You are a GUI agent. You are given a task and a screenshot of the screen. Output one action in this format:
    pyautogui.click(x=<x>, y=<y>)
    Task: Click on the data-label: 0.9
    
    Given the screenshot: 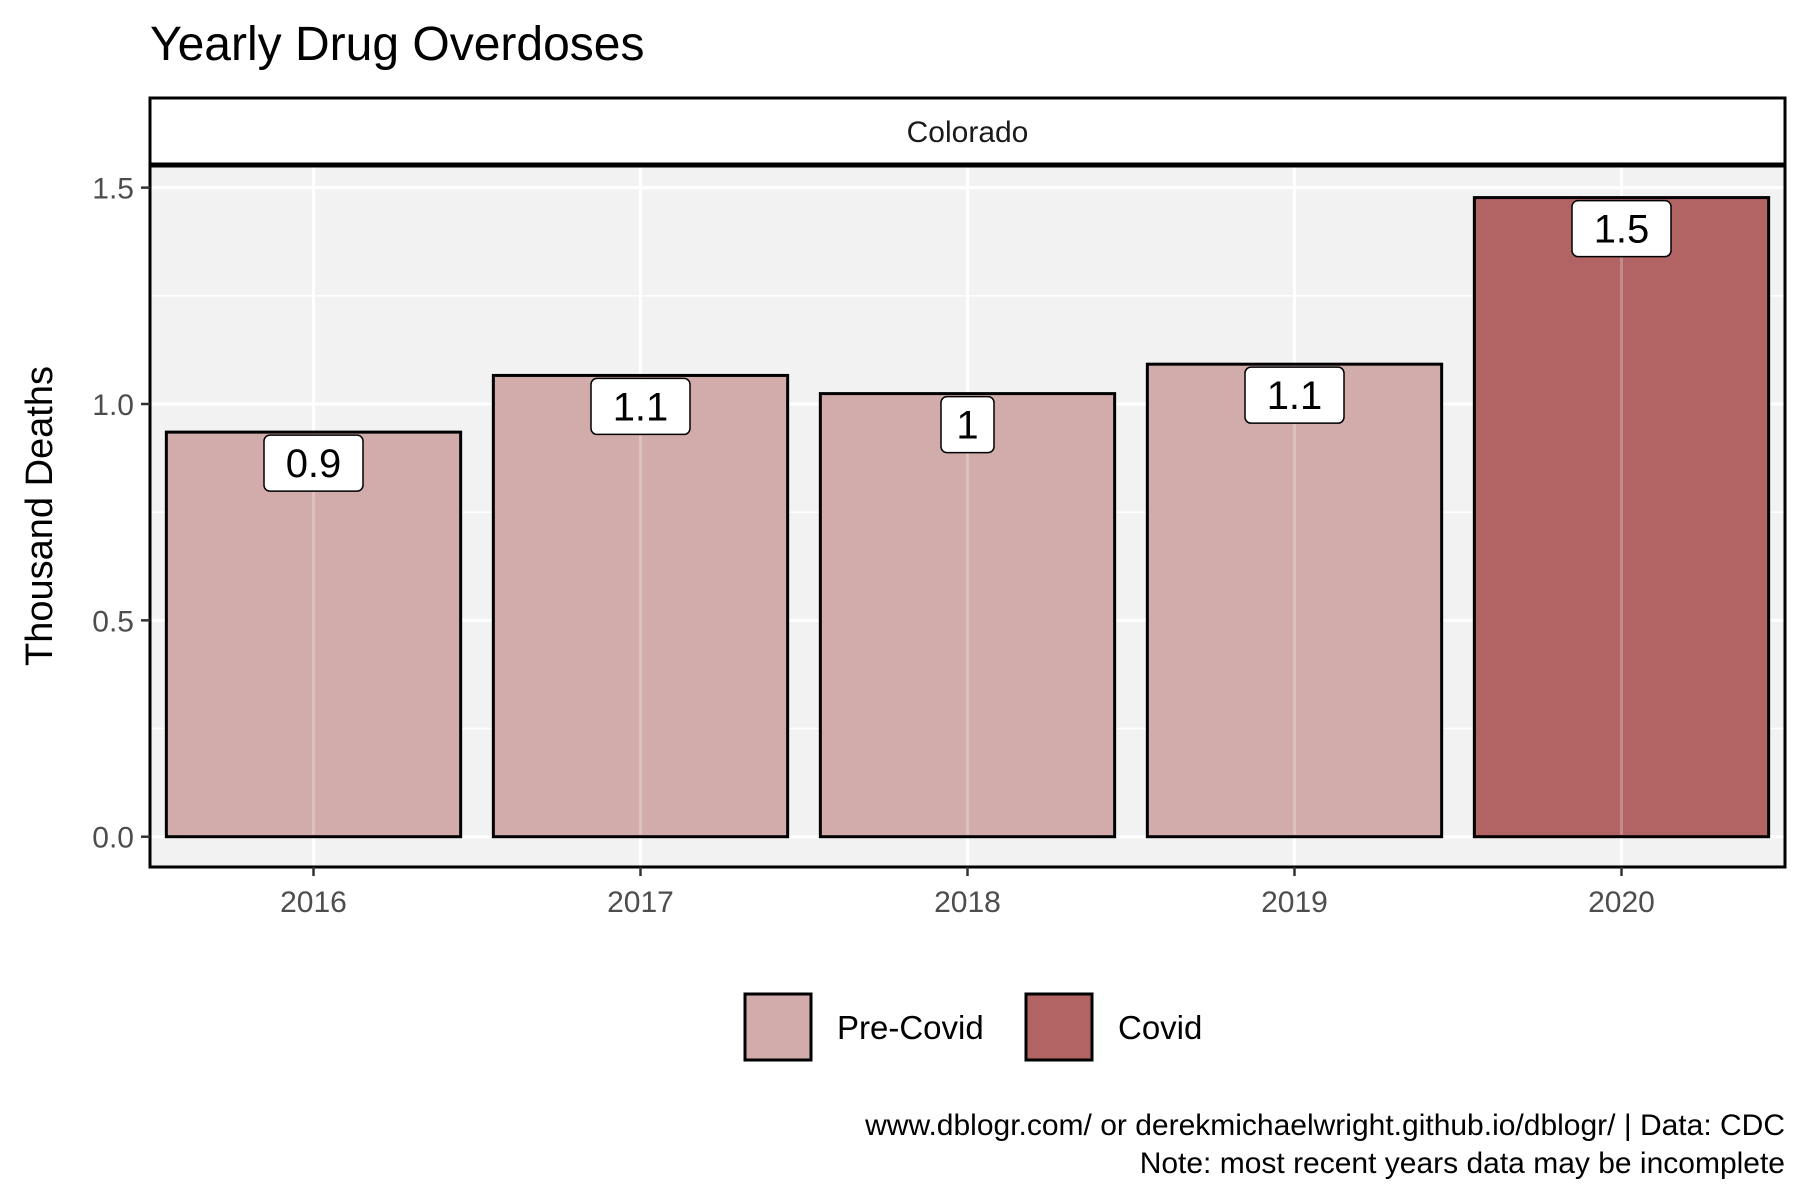 What is the action you would take?
    pyautogui.click(x=314, y=464)
    